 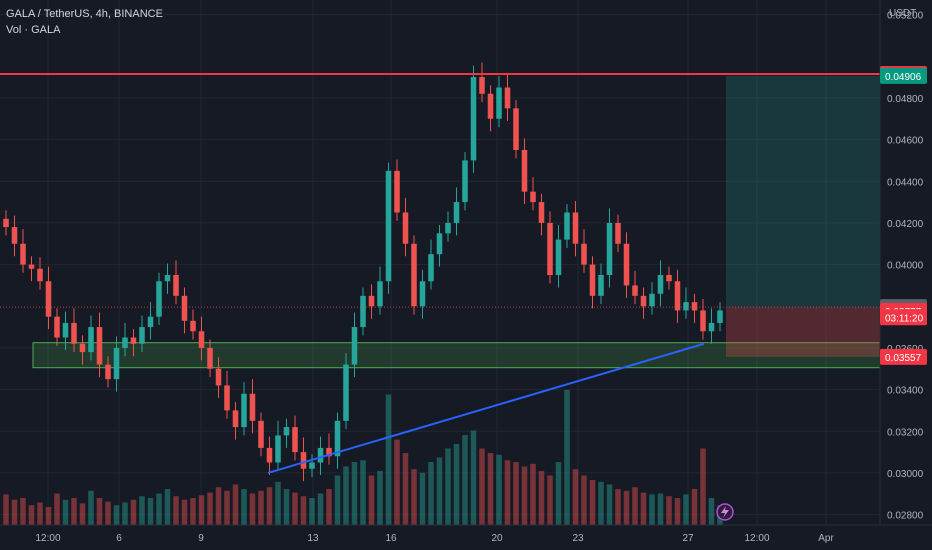 I want to click on x-tick-label: 9, so click(x=201, y=538).